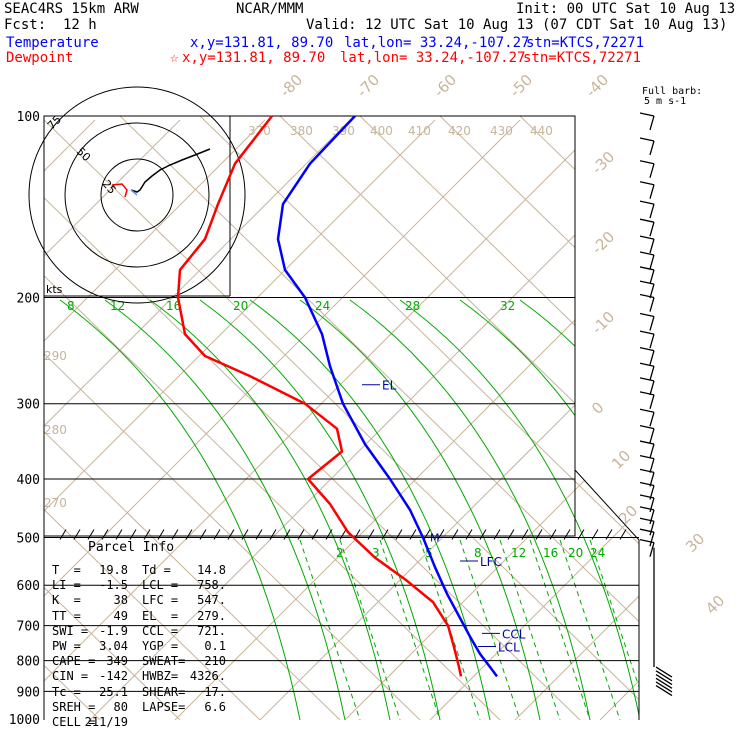 The height and width of the screenshot is (740, 740). Describe the element at coordinates (215, 661) in the screenshot. I see `parcel-info-bv: 210` at that location.